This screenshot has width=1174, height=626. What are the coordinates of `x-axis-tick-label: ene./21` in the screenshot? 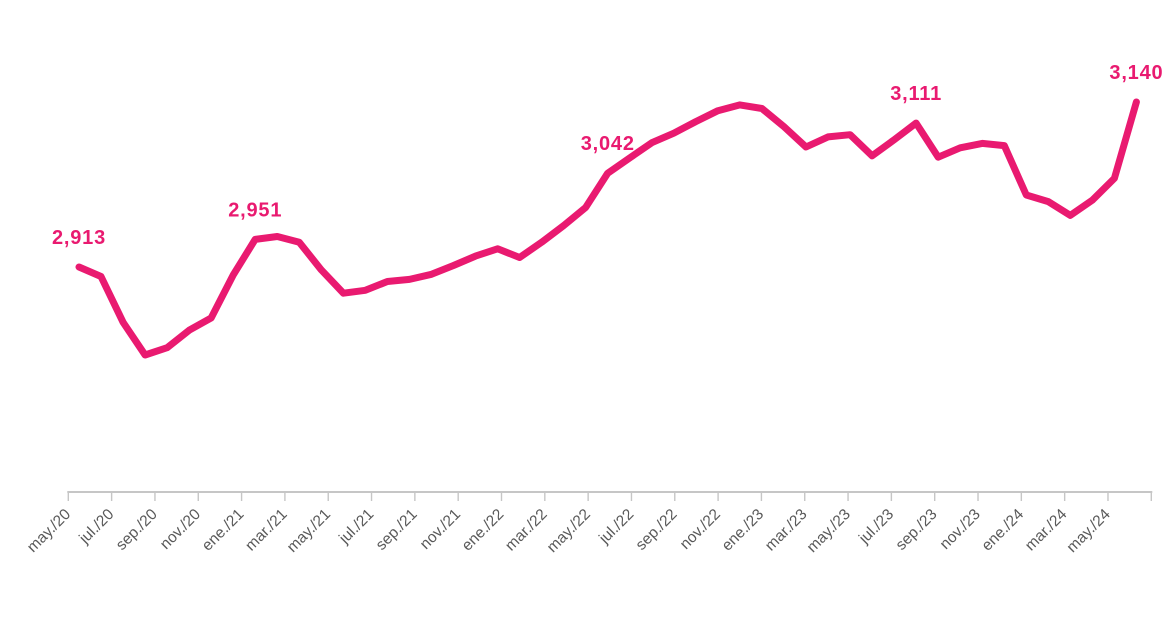 It's located at (223, 530).